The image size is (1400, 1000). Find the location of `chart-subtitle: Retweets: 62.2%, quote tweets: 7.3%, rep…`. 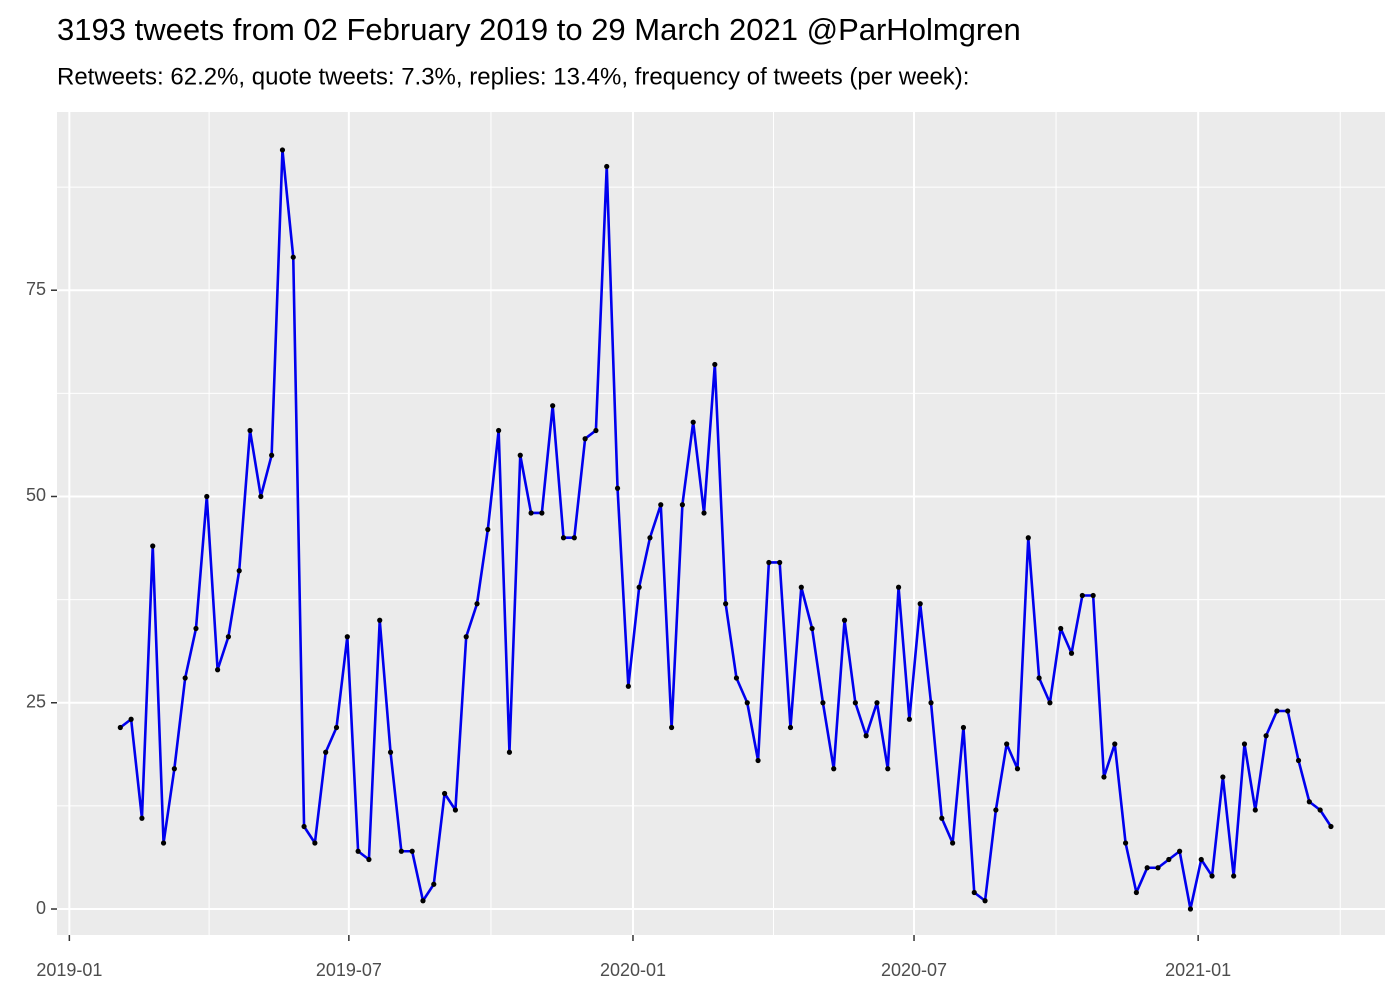

chart-subtitle: Retweets: 62.2%, quote tweets: 7.3%, rep… is located at coordinates (513, 76).